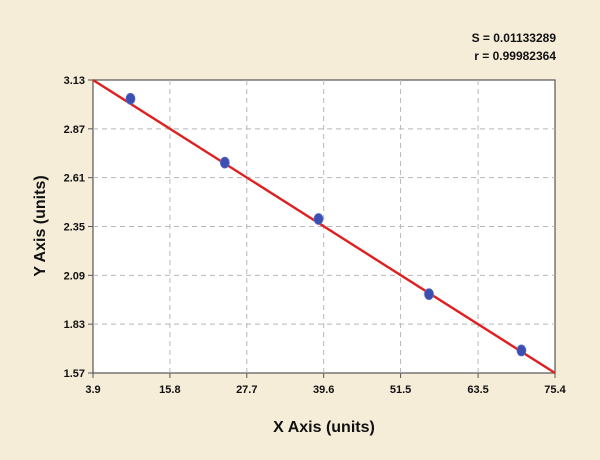  Describe the element at coordinates (74, 81) in the screenshot. I see `y-tick-label: 3.13` at that location.